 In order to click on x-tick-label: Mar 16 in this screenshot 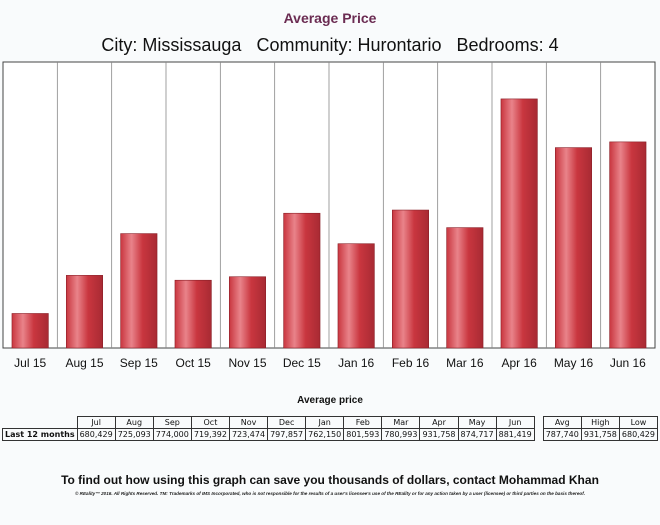, I will do `click(465, 363)`.